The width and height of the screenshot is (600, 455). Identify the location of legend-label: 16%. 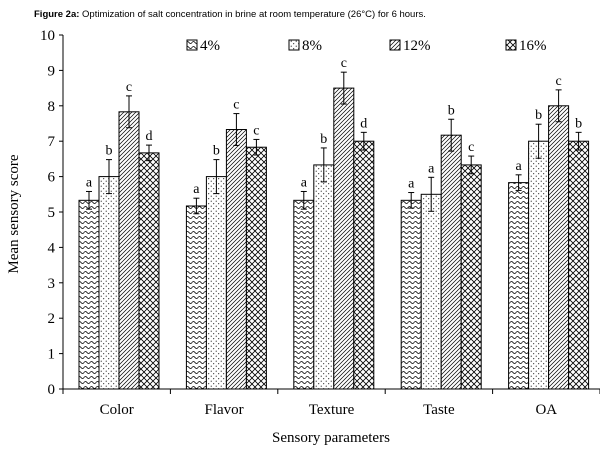
(533, 46).